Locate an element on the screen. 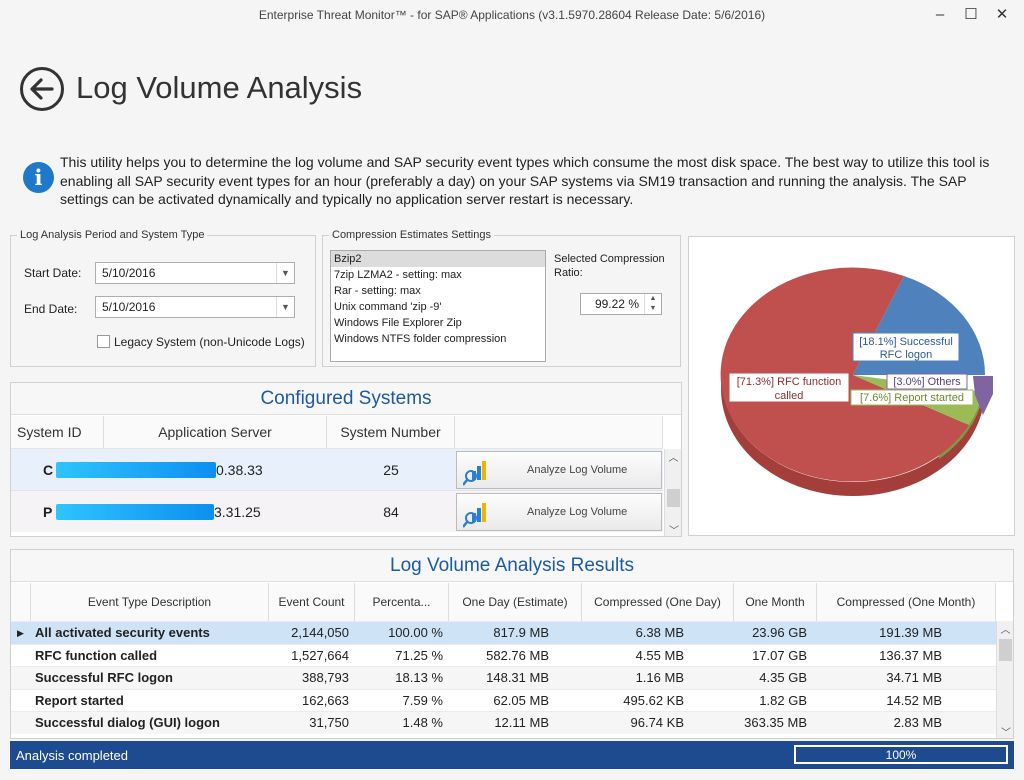  maximize-button: ☐ is located at coordinates (971, 14).